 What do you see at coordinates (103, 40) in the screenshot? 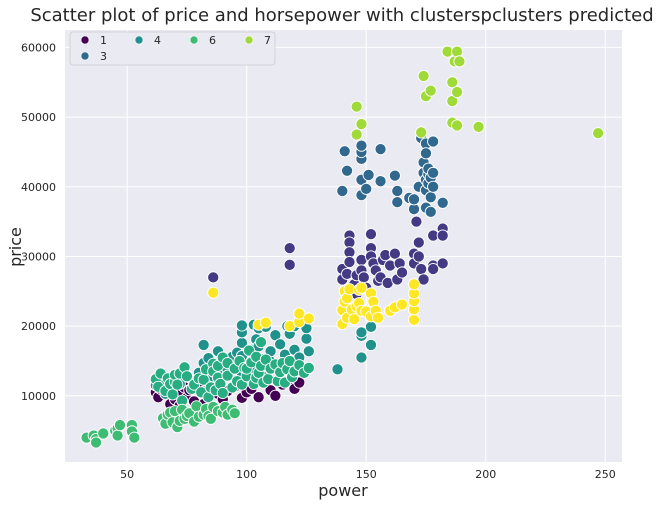
I see `legend-label: 1` at bounding box center [103, 40].